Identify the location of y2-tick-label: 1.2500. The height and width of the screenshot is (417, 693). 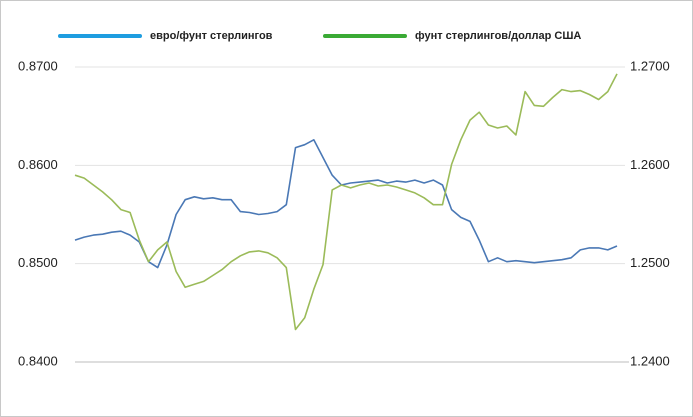
(650, 262).